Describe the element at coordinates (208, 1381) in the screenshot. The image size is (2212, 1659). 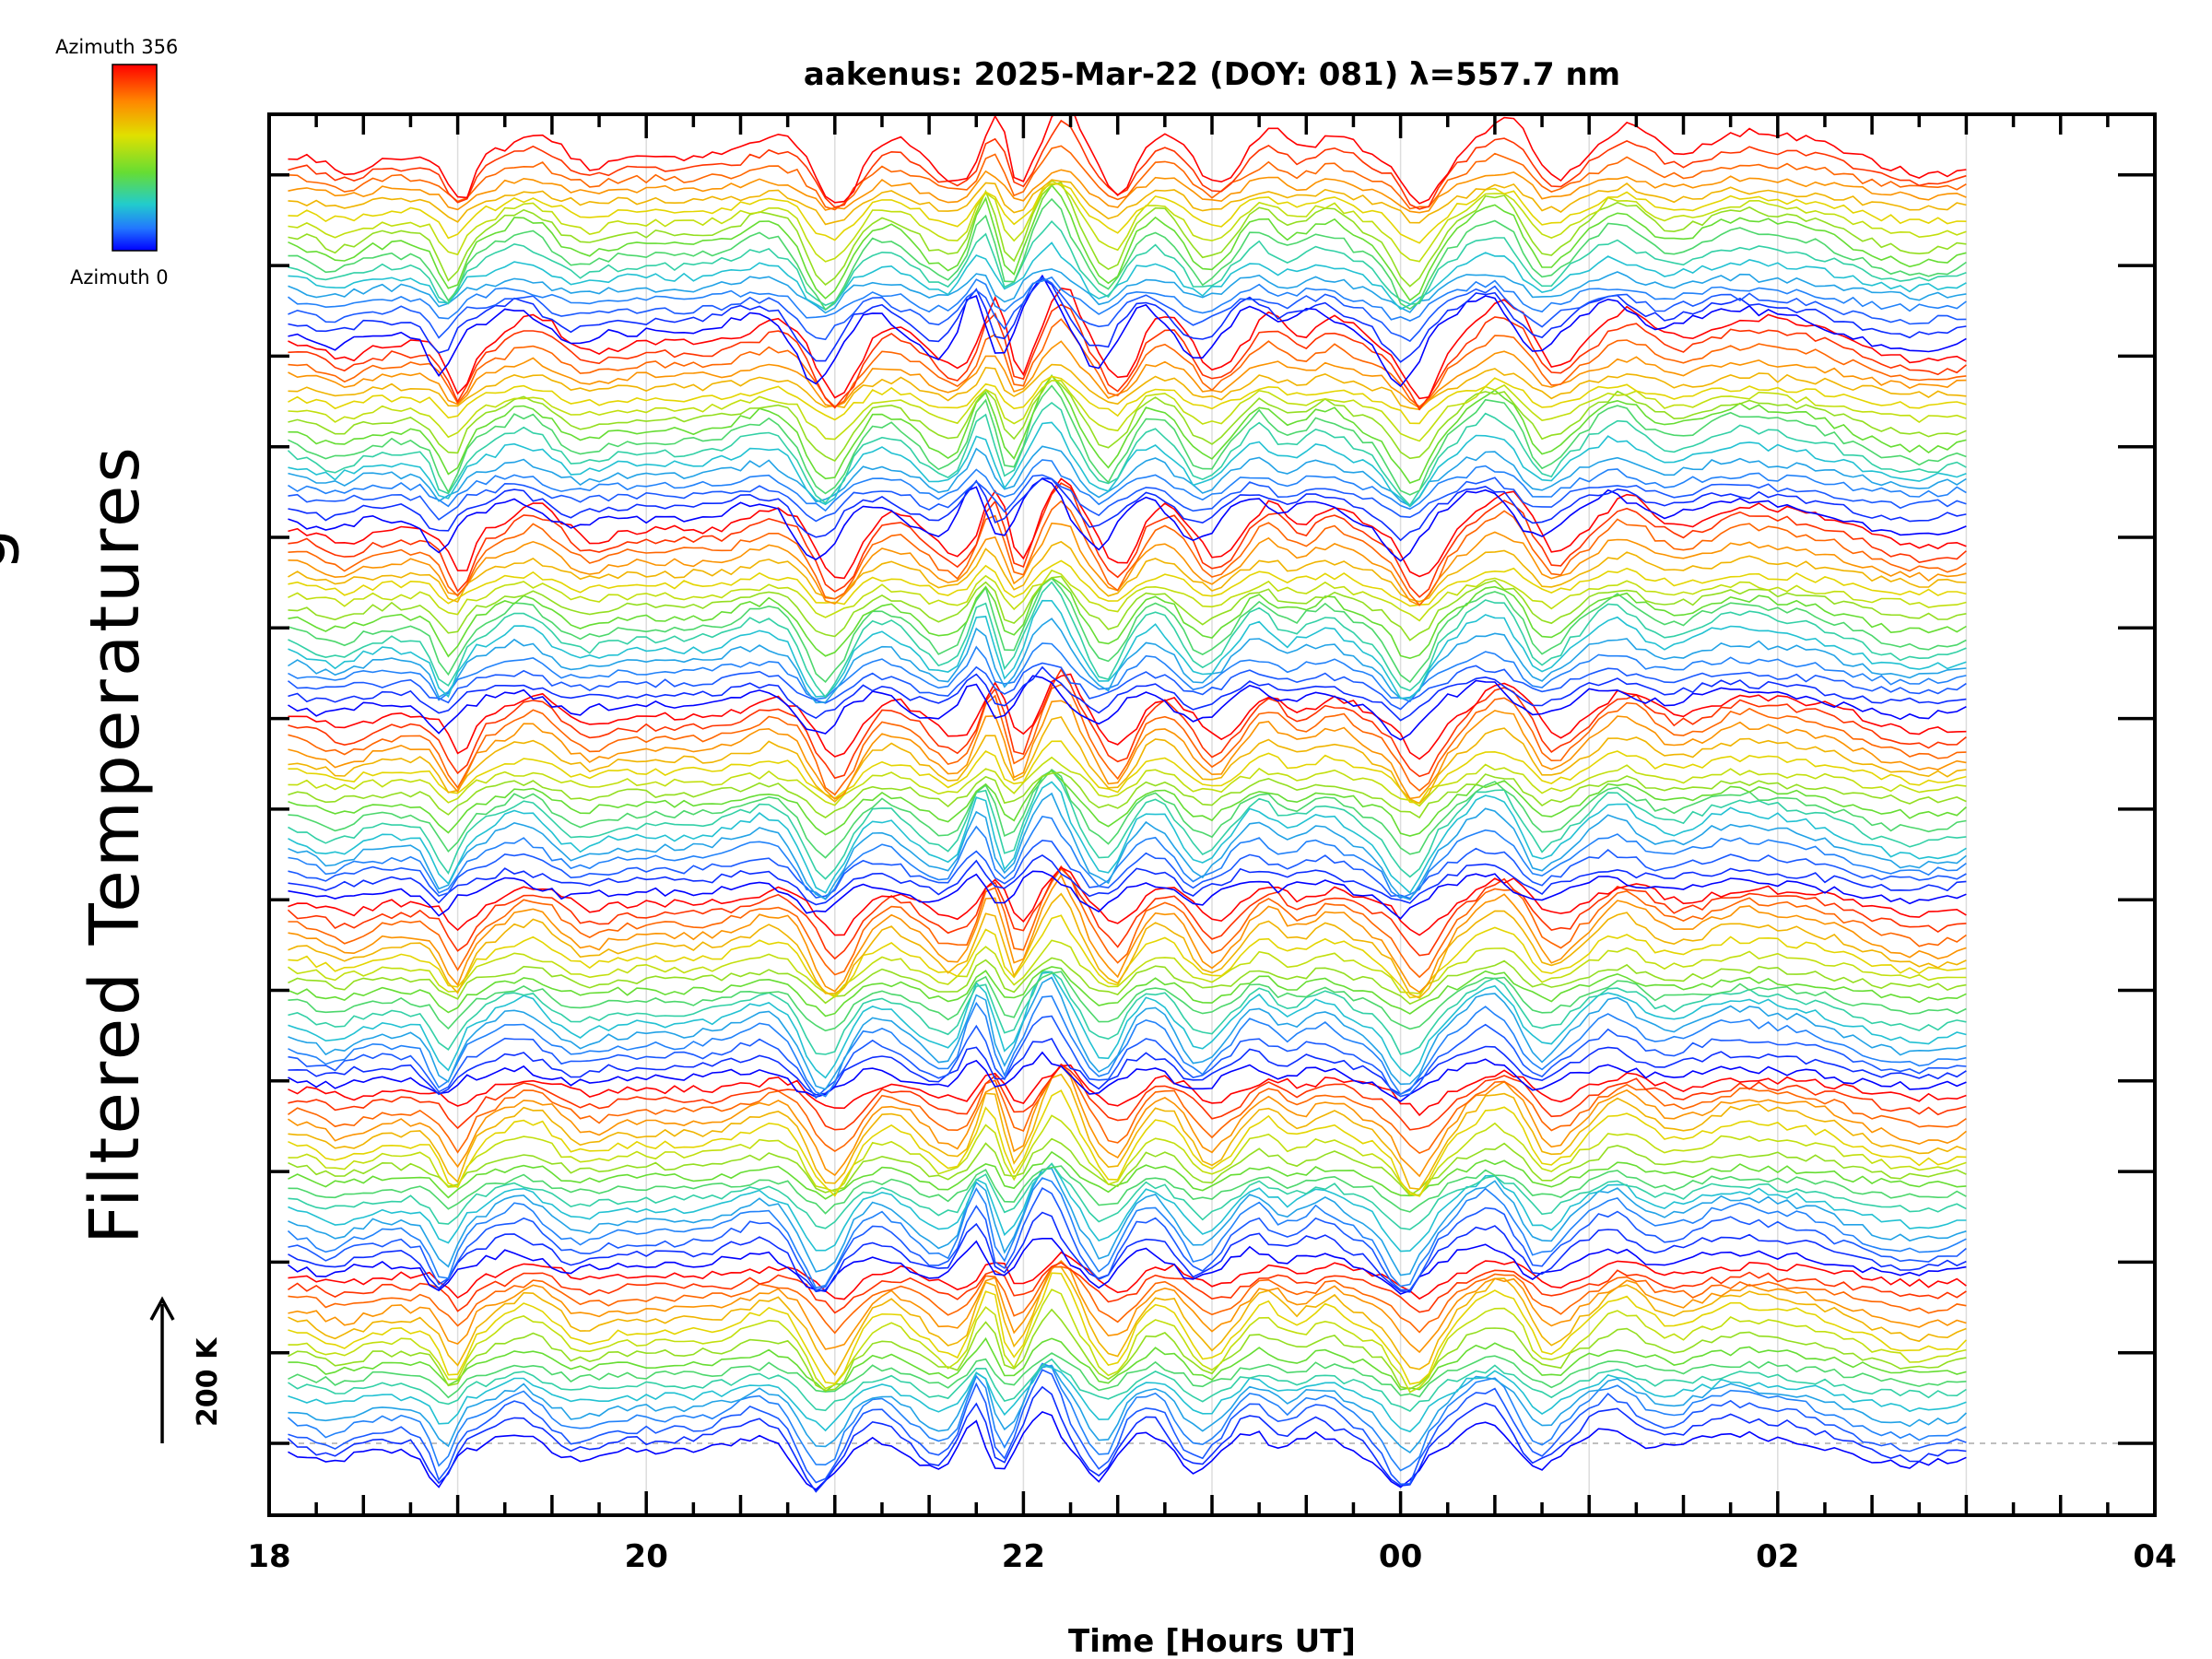
I see `scale-bar-label: 200 K` at that location.